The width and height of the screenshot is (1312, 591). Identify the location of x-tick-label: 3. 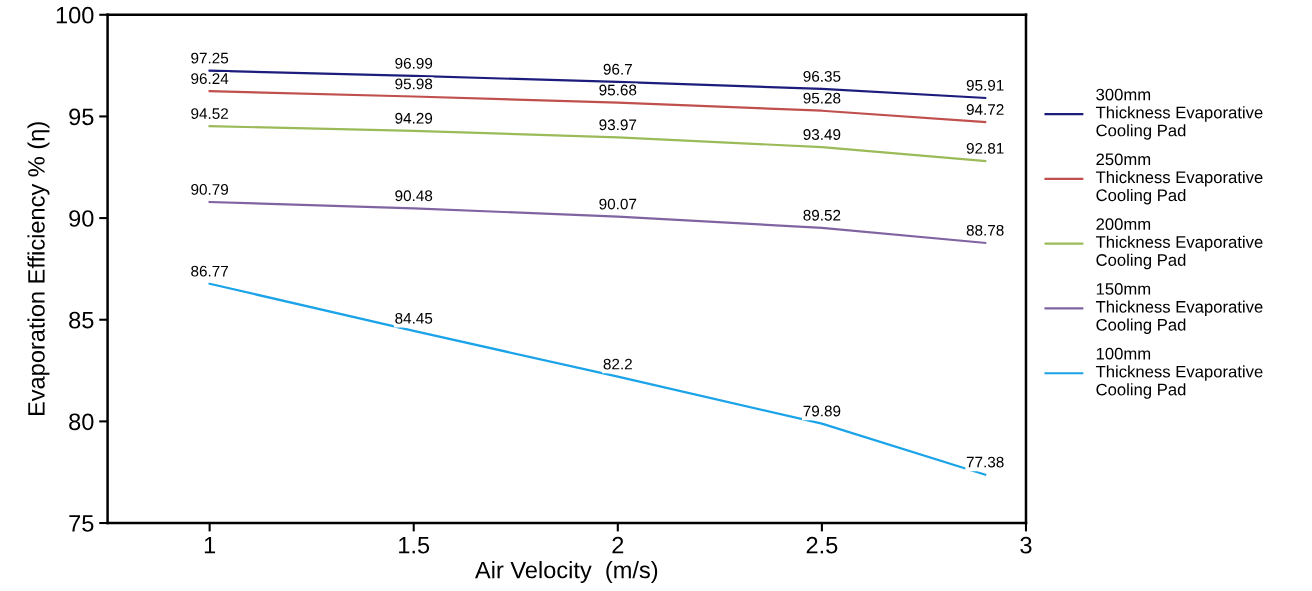
(1026, 545).